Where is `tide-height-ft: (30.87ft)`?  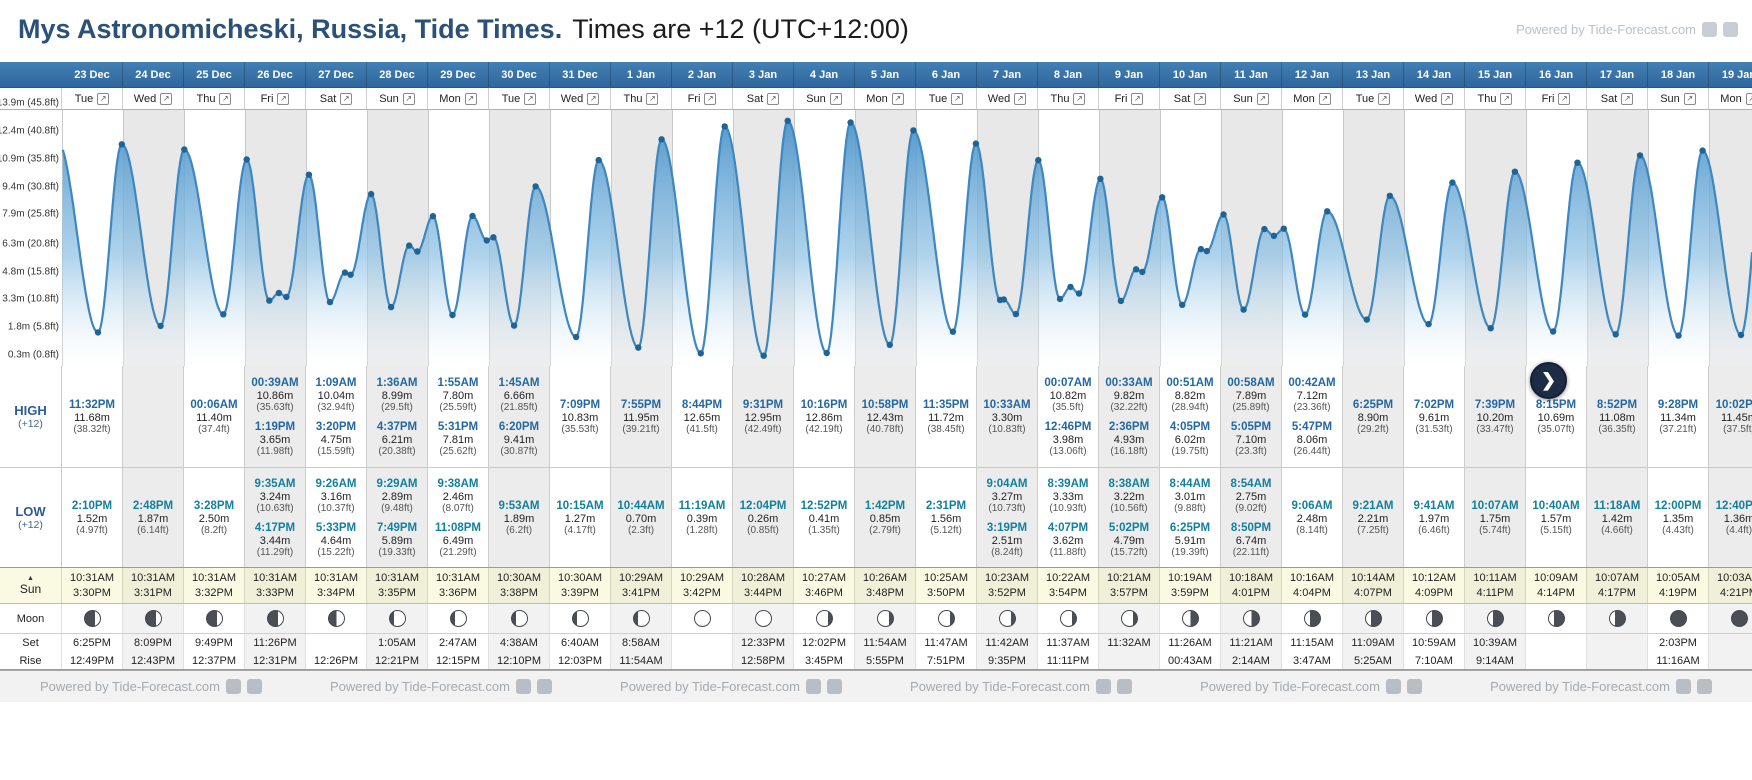 tide-height-ft: (30.87ft) is located at coordinates (519, 451).